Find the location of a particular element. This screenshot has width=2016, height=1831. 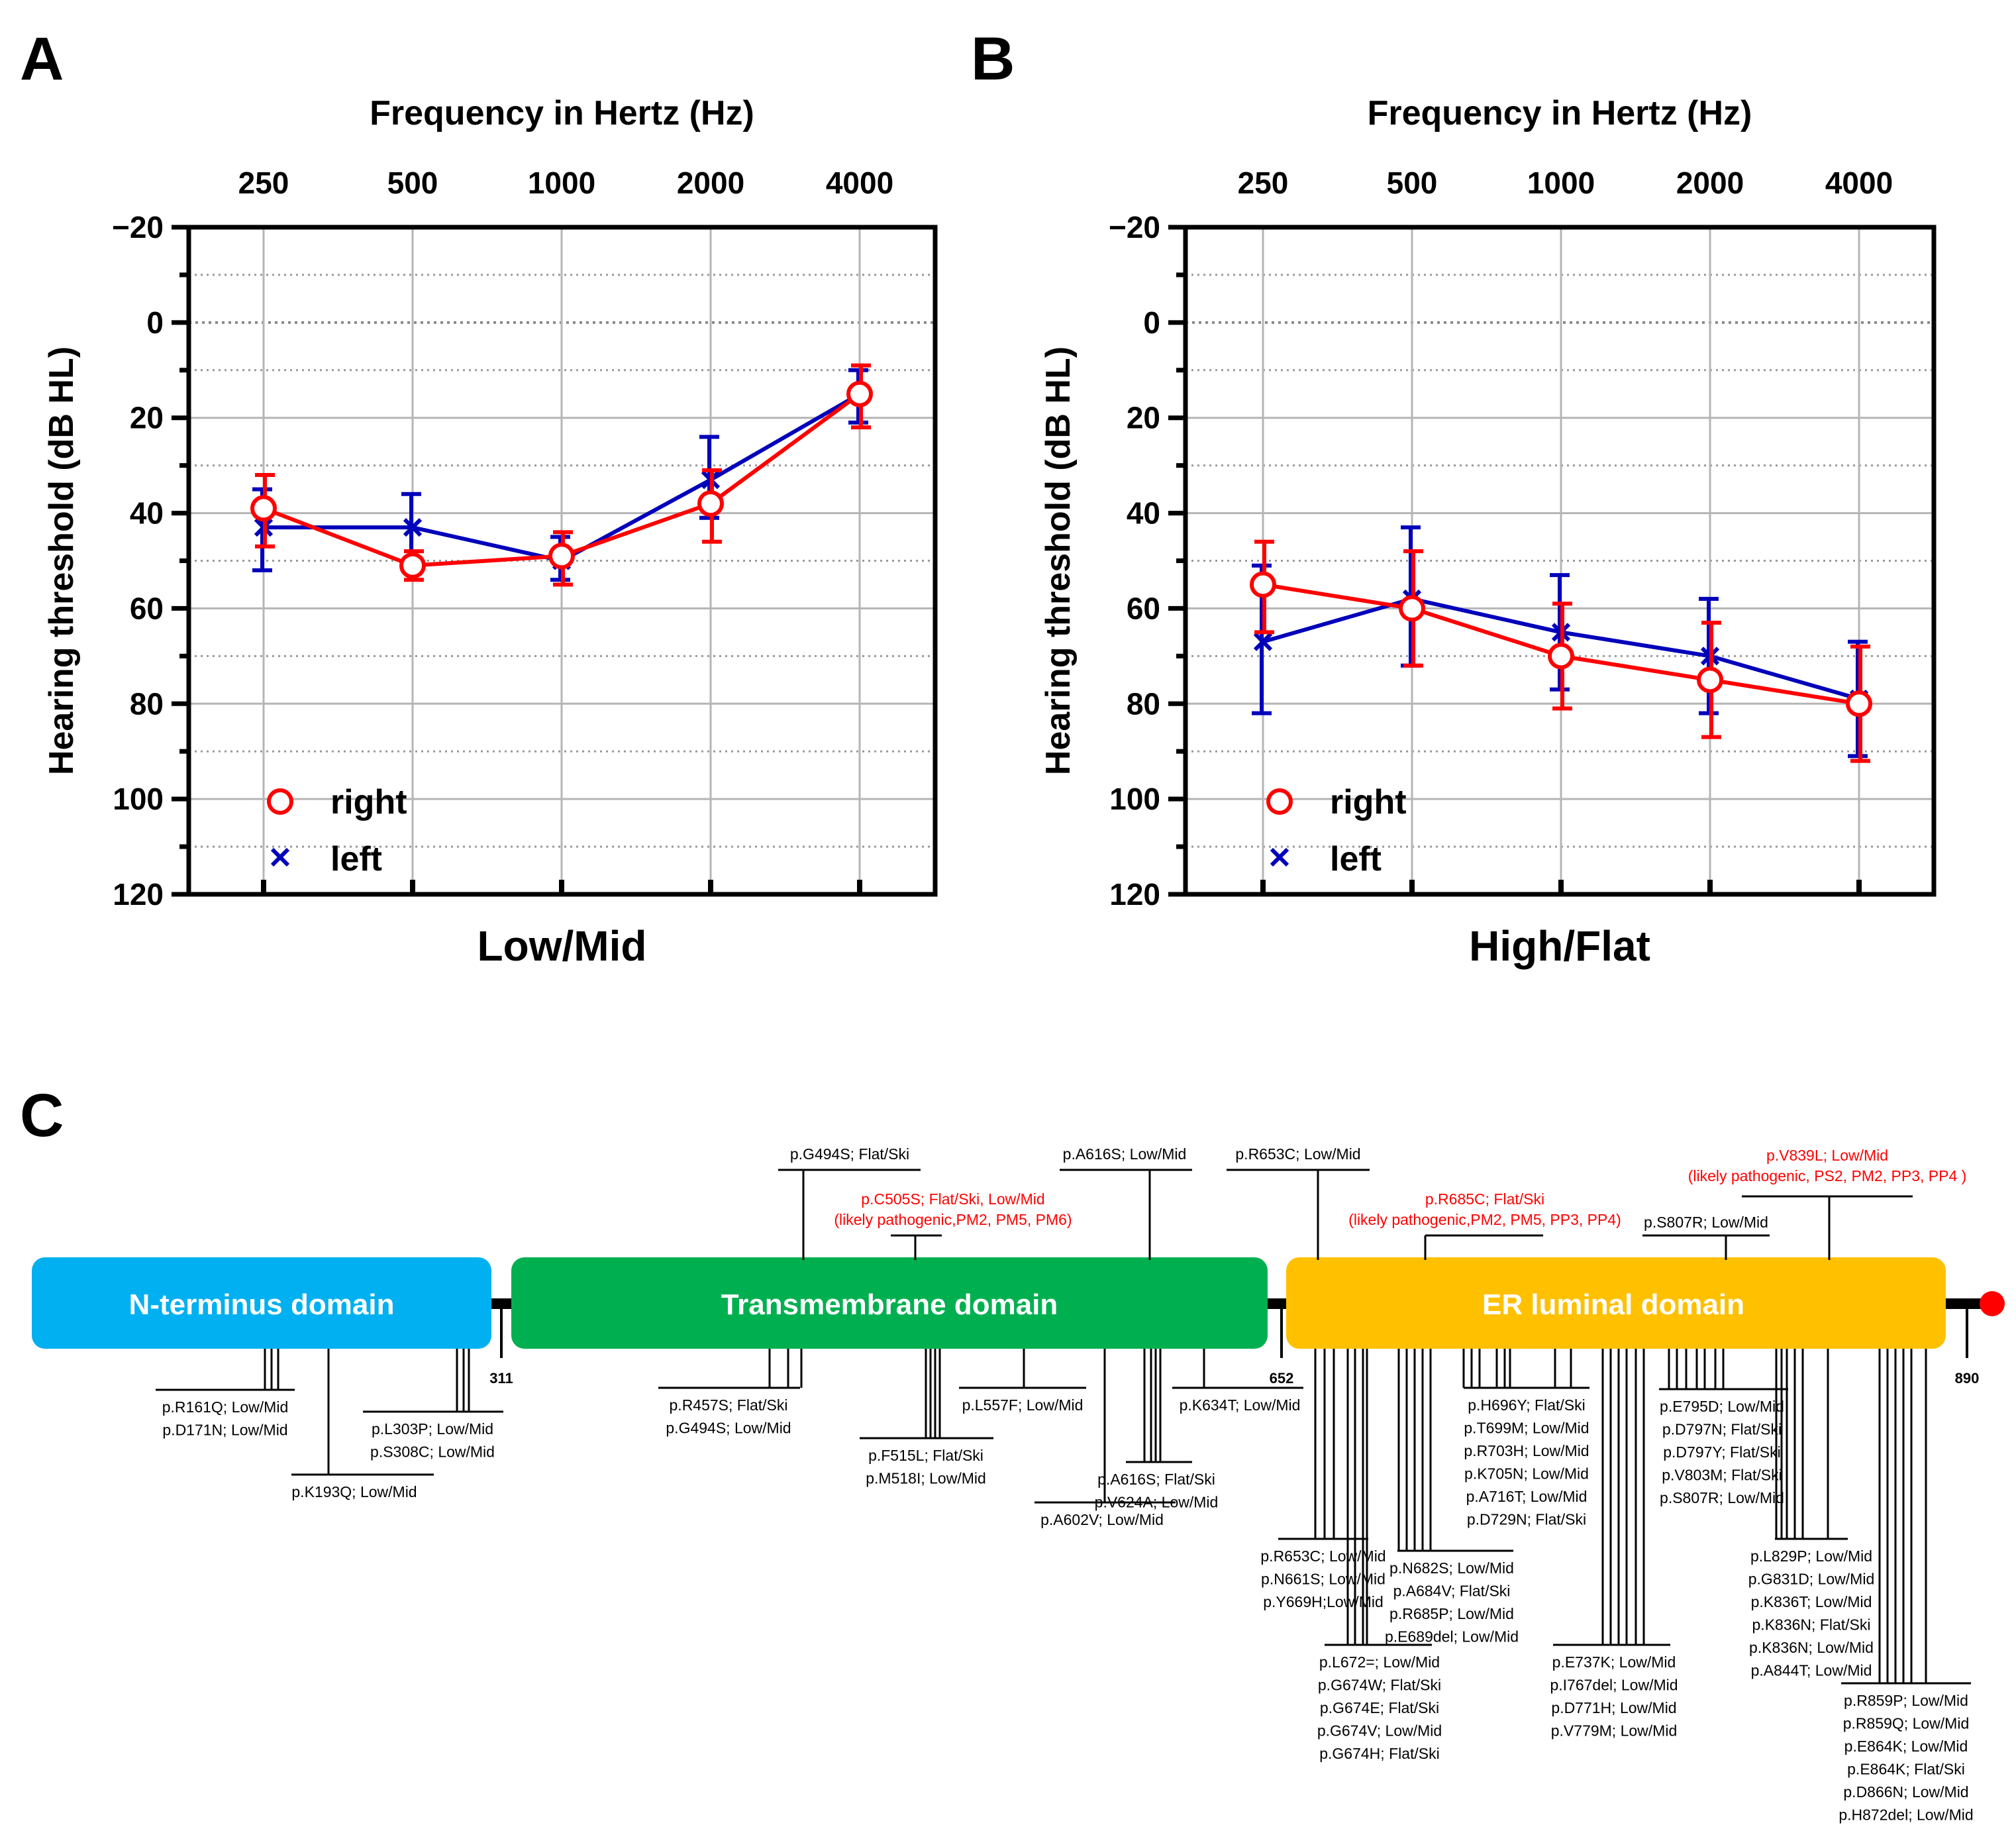

variant-label: p.R703H; Low/Mid is located at coordinates (1526, 1450).